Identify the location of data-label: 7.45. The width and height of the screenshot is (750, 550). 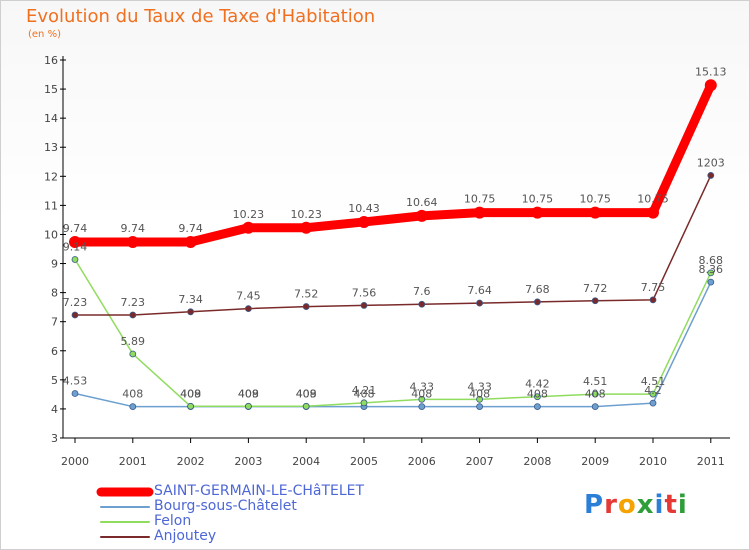
(248, 296).